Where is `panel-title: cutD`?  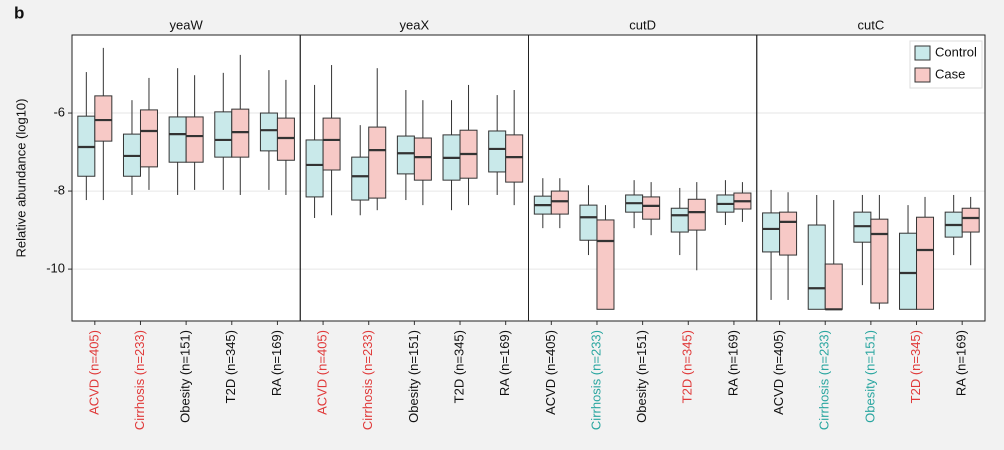
panel-title: cutD is located at coordinates (642, 24).